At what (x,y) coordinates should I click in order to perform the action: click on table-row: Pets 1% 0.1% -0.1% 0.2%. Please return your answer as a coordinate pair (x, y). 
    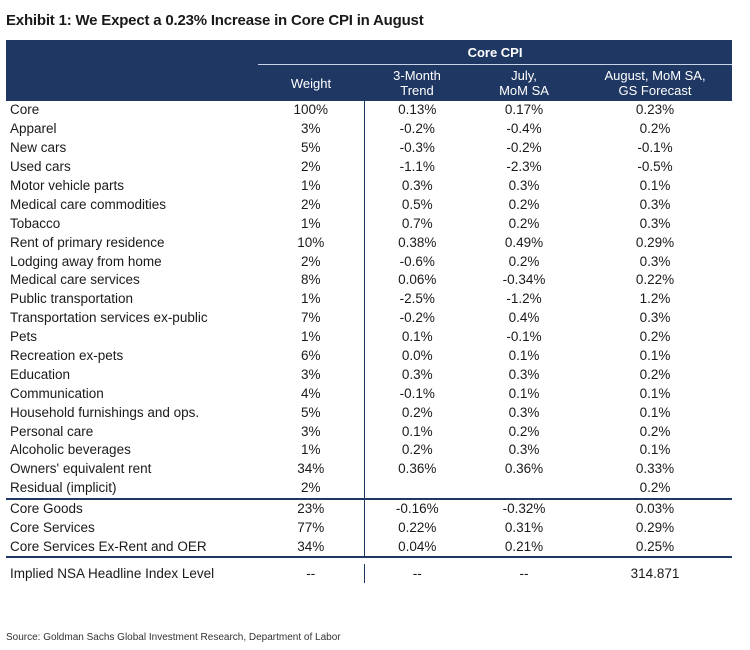
    Looking at the image, I should click on (369, 337).